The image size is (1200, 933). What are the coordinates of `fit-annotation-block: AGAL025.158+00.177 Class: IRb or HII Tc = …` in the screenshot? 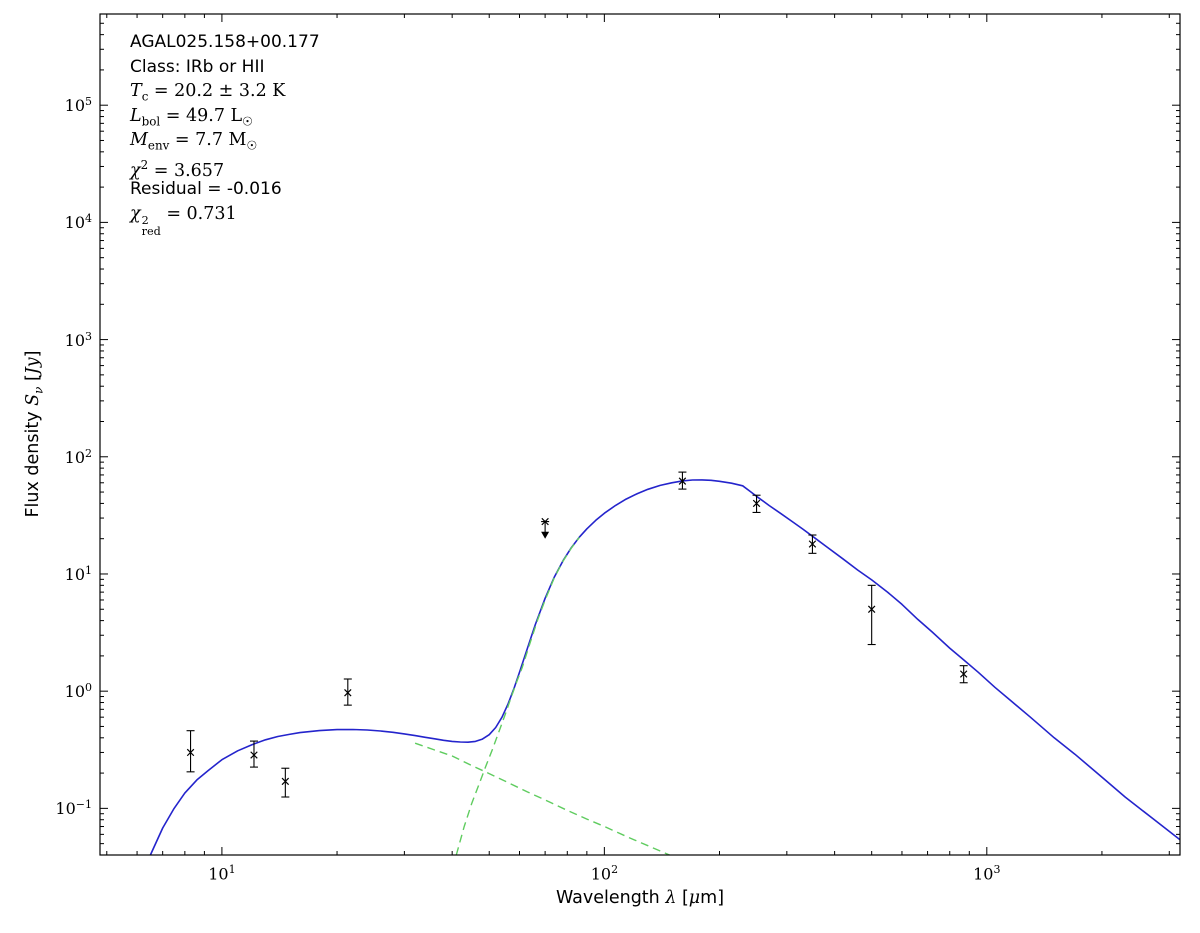 It's located at (225, 133).